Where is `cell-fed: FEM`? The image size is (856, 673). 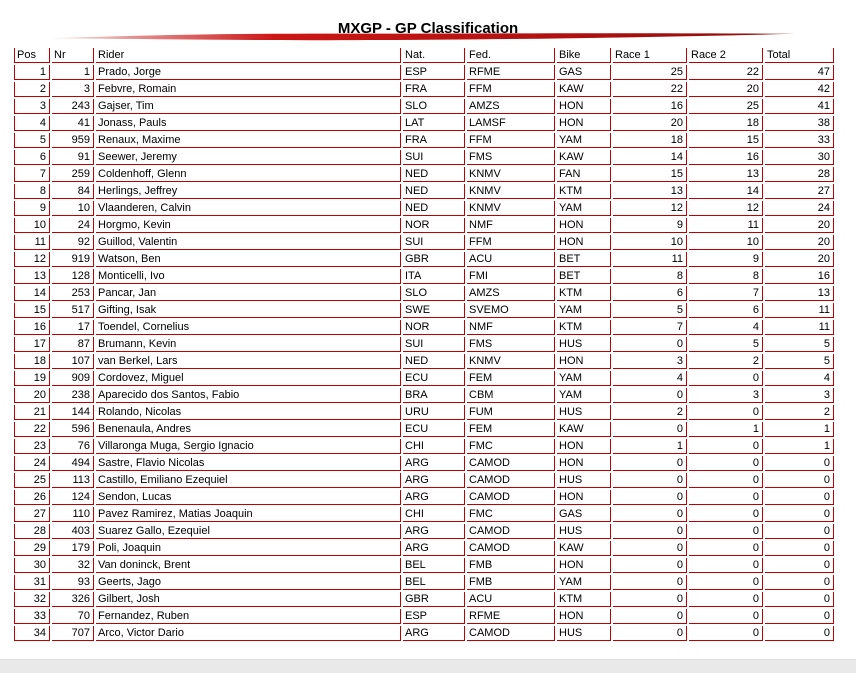
cell-fed: FEM is located at coordinates (511, 429).